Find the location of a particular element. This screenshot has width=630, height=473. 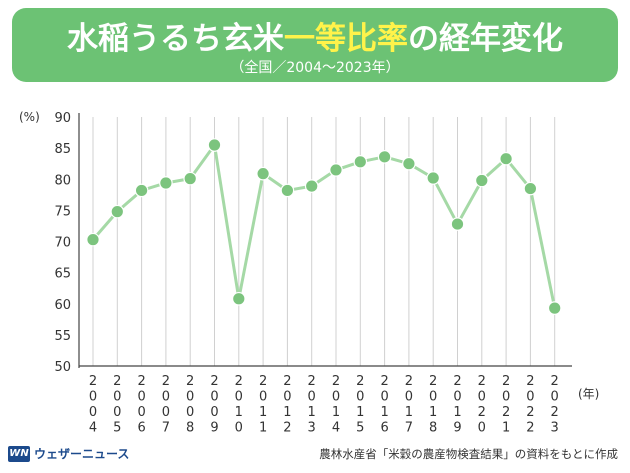

y-tick-label: 50 is located at coordinates (62, 367).